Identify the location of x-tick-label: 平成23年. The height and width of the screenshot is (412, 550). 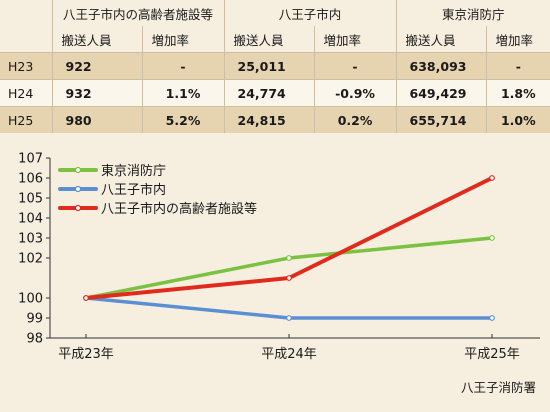
(86, 354).